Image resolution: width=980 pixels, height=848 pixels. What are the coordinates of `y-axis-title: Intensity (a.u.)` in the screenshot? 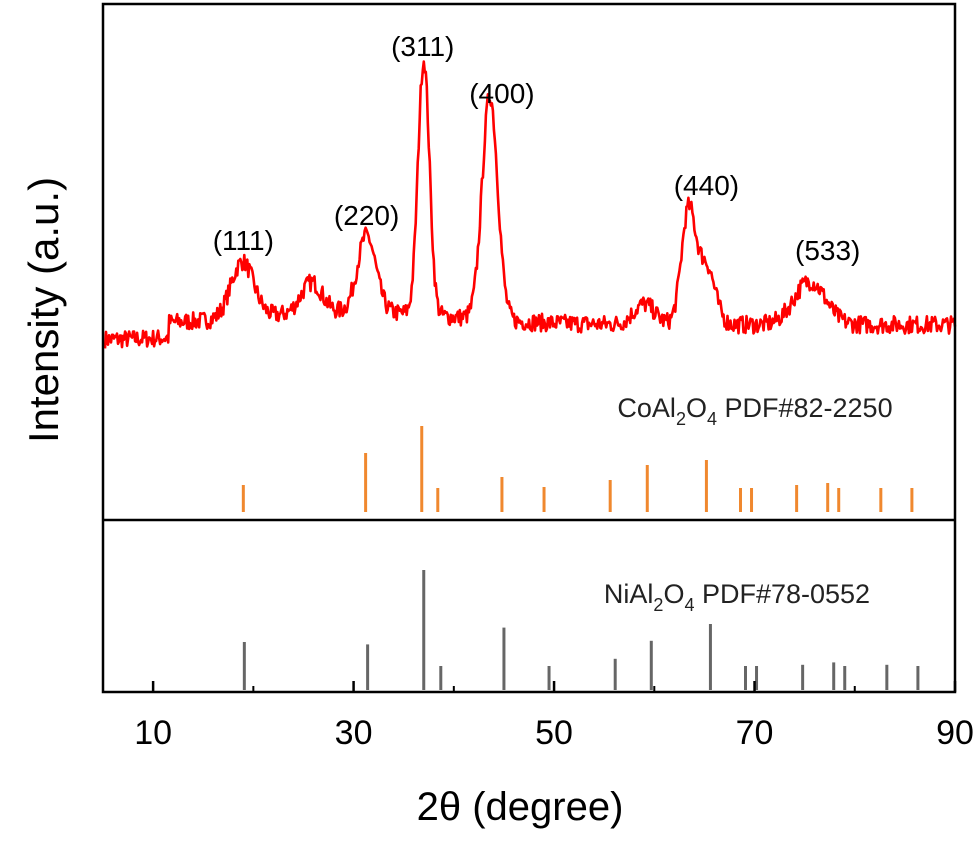 It's located at (43, 310).